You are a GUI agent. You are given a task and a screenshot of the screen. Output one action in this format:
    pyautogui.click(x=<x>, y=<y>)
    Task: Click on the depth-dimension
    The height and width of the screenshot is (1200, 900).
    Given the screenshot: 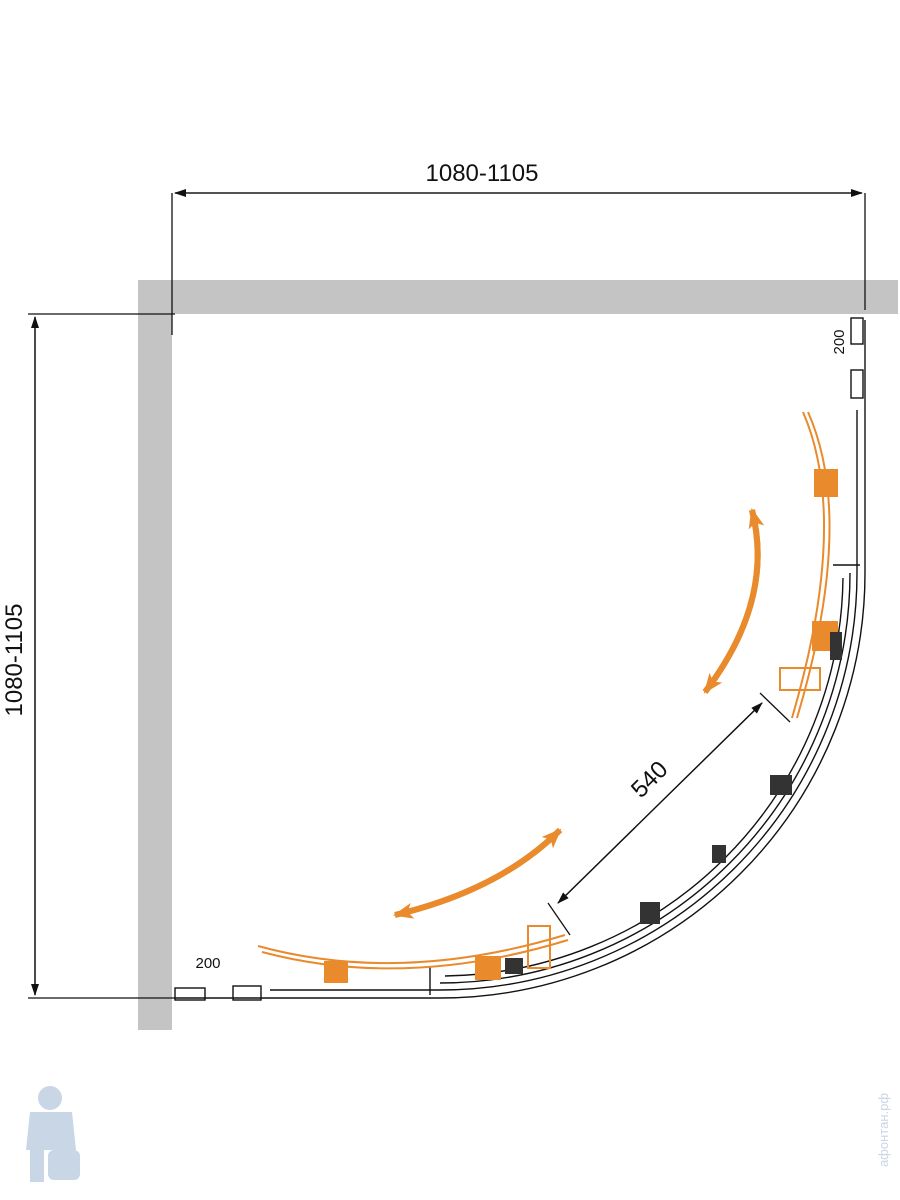 What is the action you would take?
    pyautogui.click(x=101, y=656)
    